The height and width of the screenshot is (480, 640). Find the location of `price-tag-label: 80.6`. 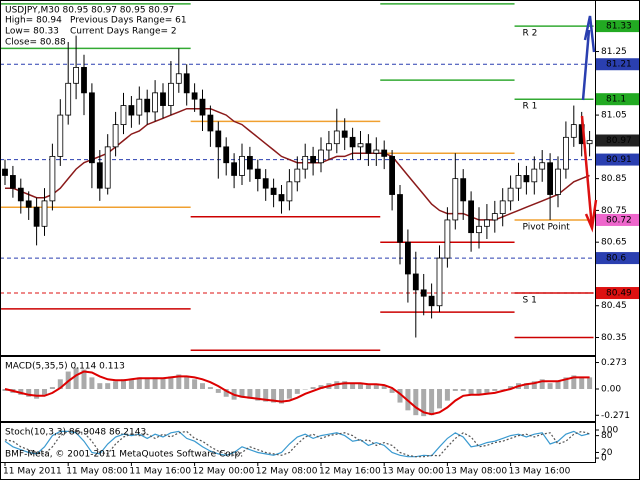

price-tag-label: 80.6 is located at coordinates (616, 259).